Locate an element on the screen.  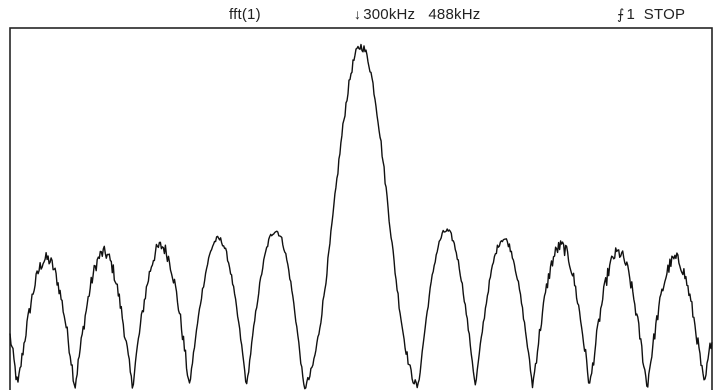
span-frequency: 488kHz is located at coordinates (454, 14).